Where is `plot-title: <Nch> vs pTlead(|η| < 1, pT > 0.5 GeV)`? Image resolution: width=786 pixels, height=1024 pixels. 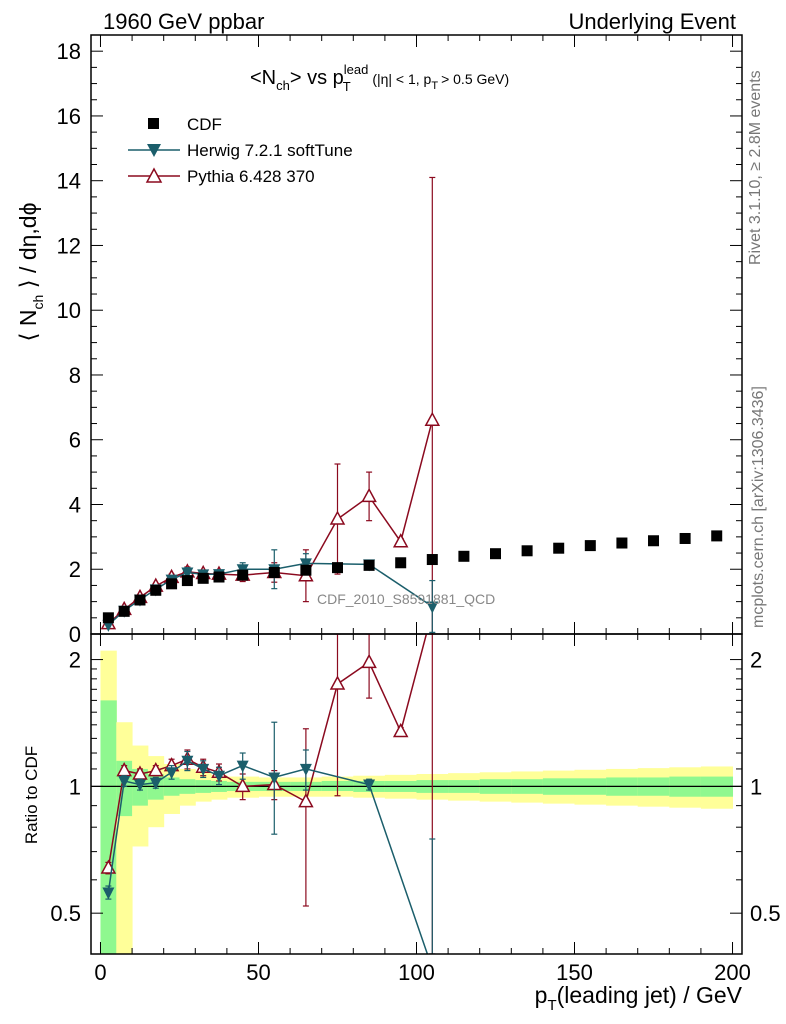
plot-title: <Nch> vs pTlead(|η| < 1, pT > 0.5 GeV) is located at coordinates (379, 78).